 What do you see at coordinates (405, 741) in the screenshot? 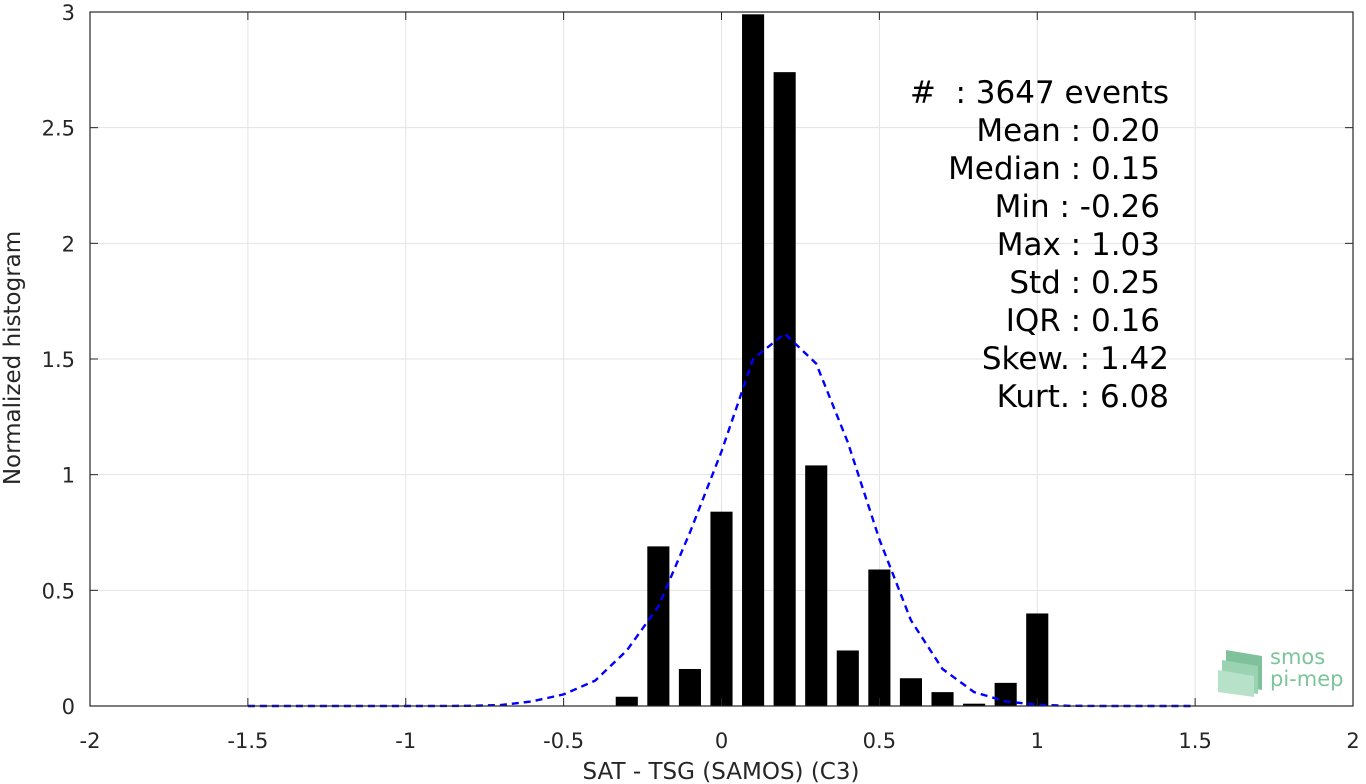
I see `x-tick-label: -1` at bounding box center [405, 741].